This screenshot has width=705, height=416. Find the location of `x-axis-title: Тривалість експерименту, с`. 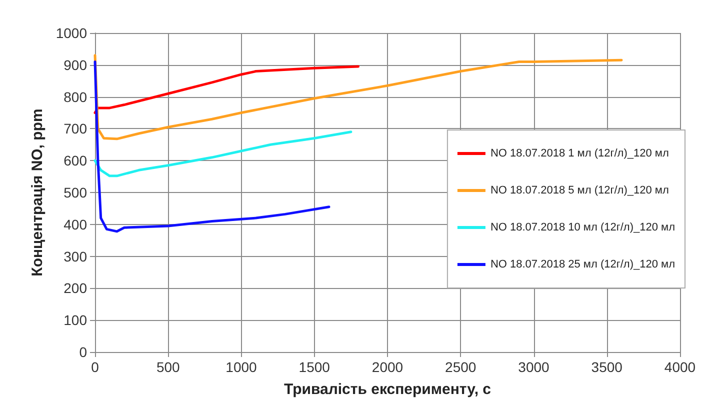

x-axis-title: Тривалість експерименту, с is located at coordinates (388, 389).